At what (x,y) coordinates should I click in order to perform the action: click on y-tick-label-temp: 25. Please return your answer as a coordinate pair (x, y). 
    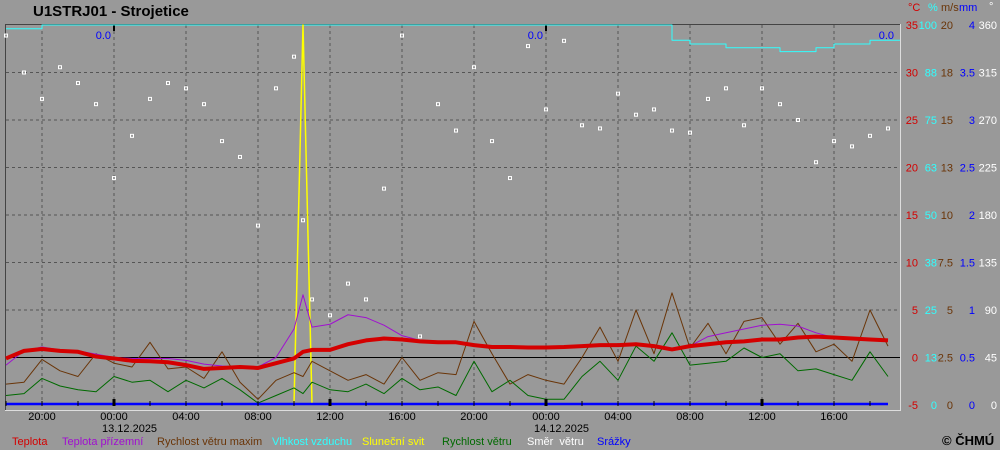
    Looking at the image, I should click on (912, 121).